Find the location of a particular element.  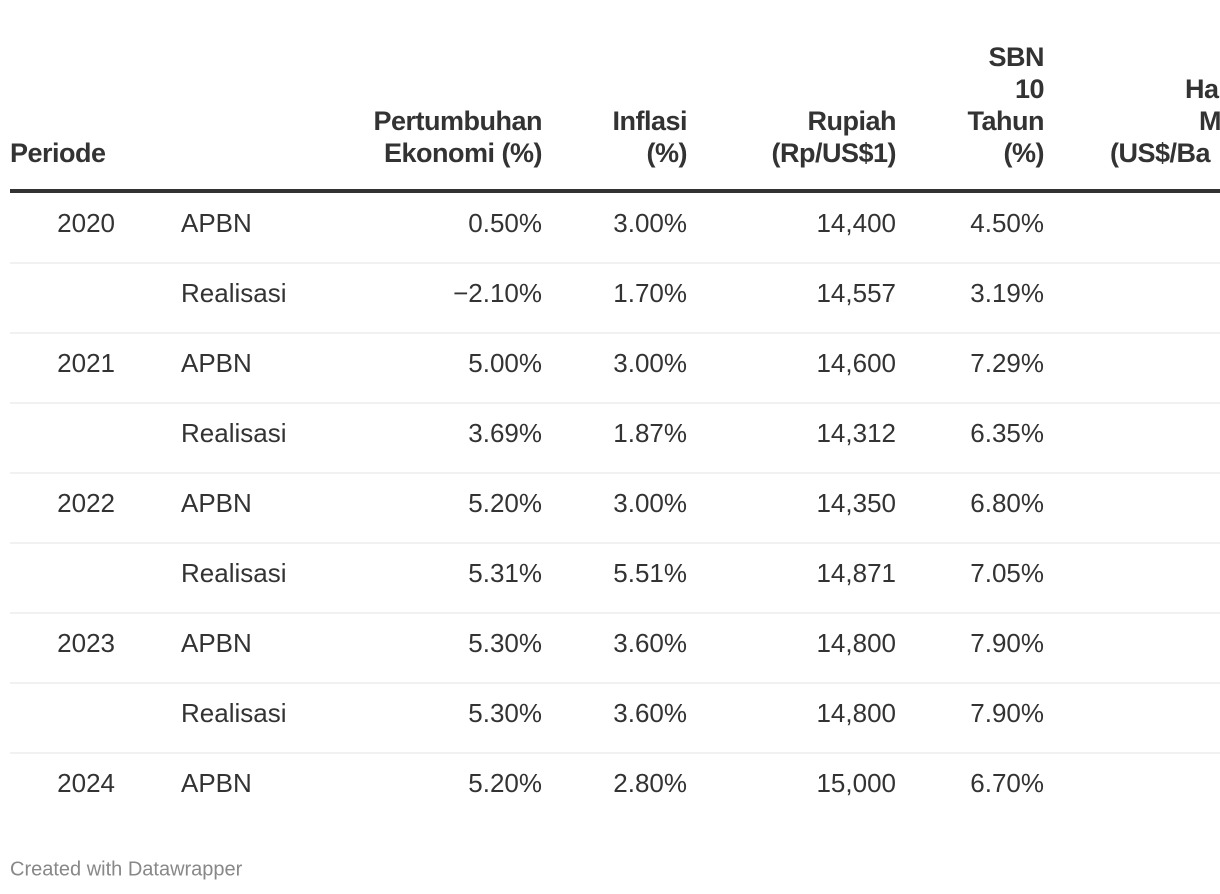

period-cell: 2020 is located at coordinates (86, 223).